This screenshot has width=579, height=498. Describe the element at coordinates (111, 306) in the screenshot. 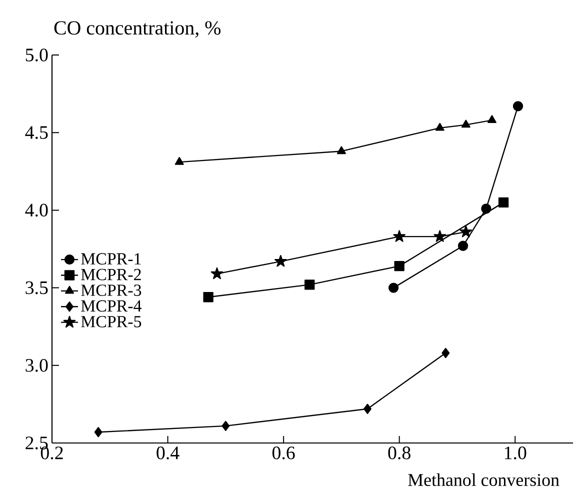

I see `legend-label: MCPR-4` at that location.